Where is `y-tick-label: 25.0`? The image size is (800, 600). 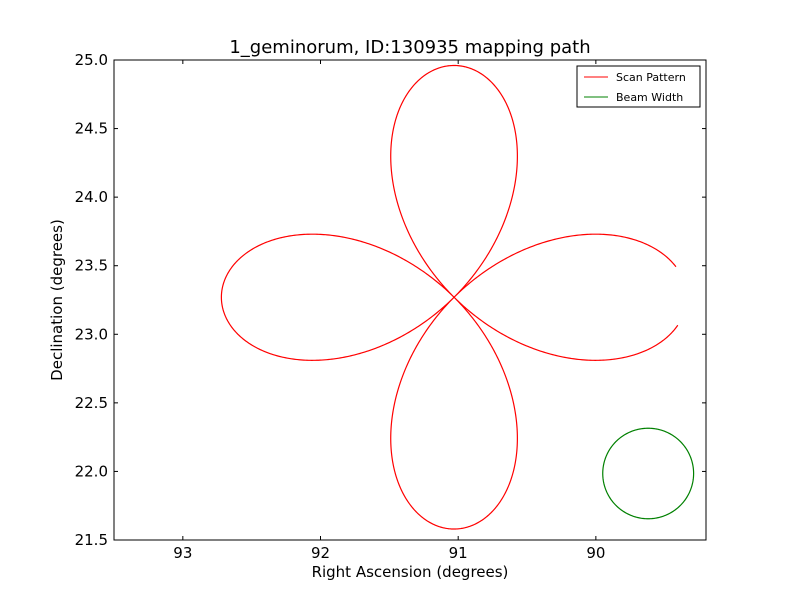
y-tick-label: 25.0 is located at coordinates (91, 60).